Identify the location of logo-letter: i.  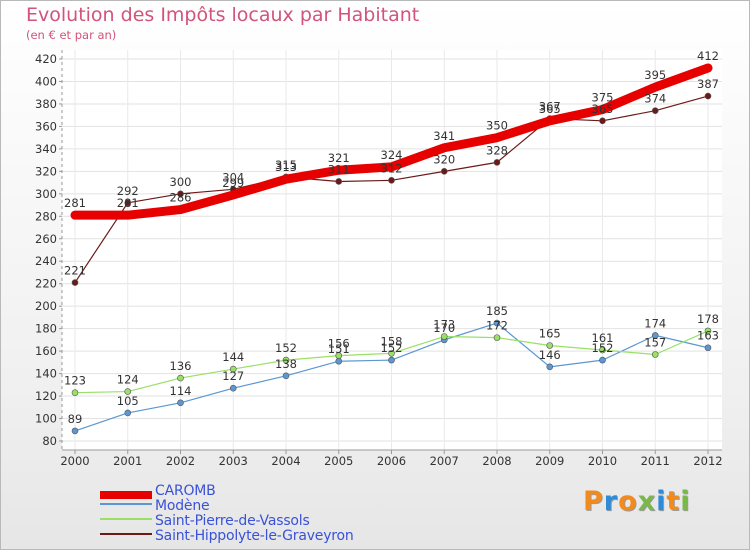
(661, 501).